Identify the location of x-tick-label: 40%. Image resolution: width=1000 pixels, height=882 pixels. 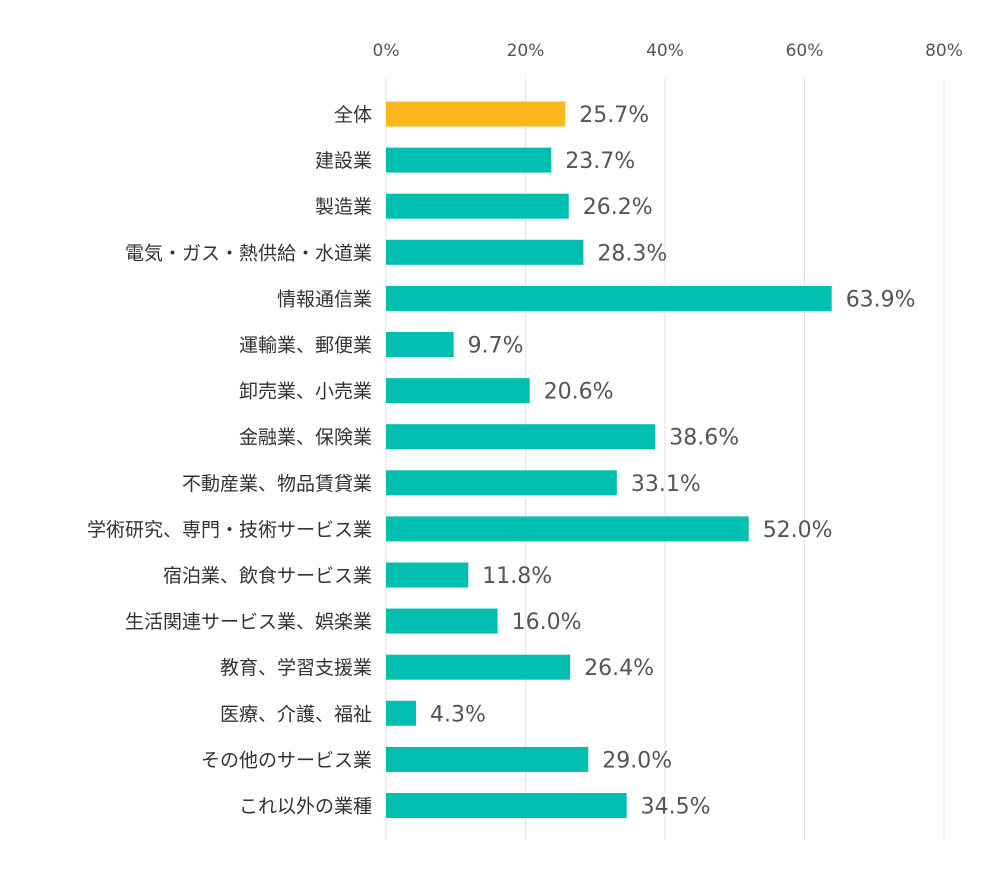
(665, 51).